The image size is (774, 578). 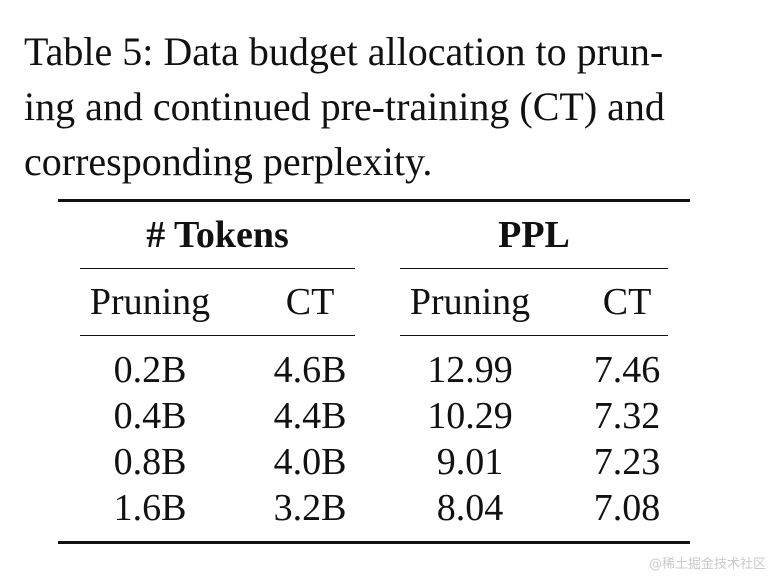 What do you see at coordinates (310, 302) in the screenshot?
I see `subheader-tokens-ct: CT` at bounding box center [310, 302].